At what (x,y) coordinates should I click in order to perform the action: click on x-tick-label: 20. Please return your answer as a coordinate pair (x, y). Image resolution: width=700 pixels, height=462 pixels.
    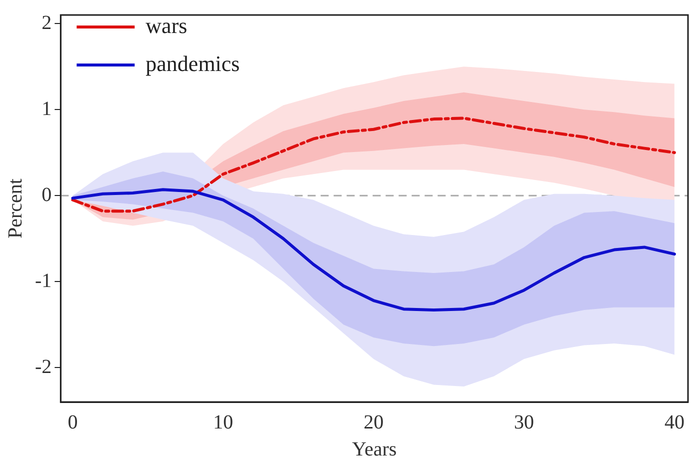
    Looking at the image, I should click on (374, 422).